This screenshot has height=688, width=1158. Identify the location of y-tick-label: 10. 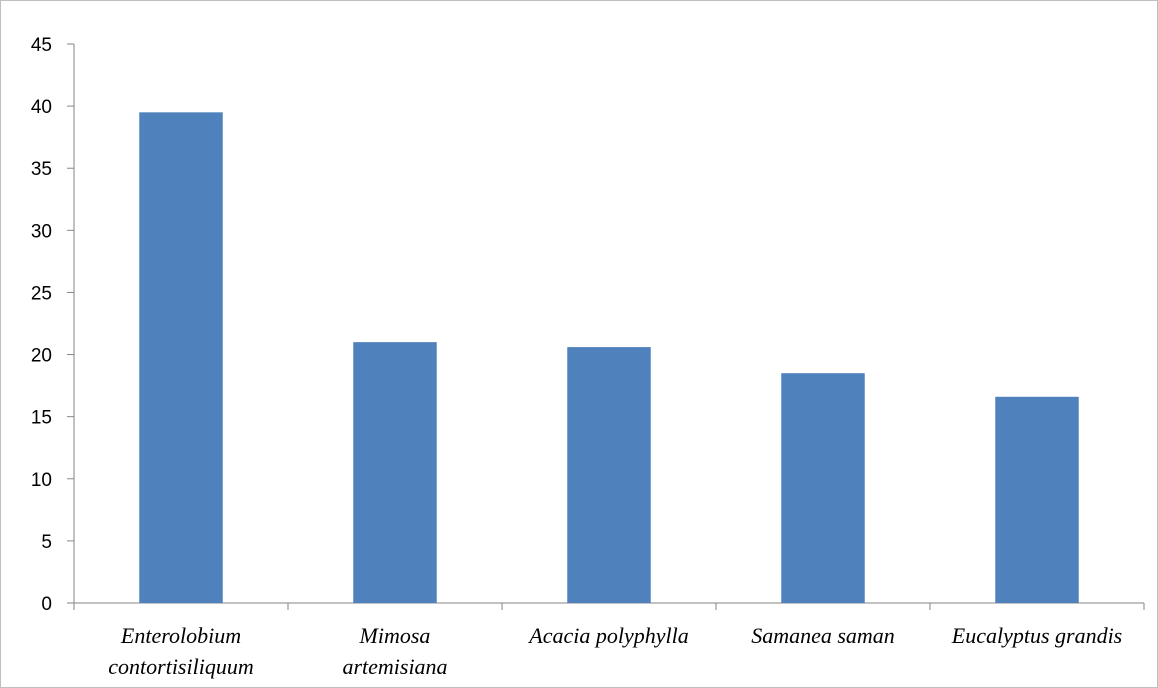
(41, 480).